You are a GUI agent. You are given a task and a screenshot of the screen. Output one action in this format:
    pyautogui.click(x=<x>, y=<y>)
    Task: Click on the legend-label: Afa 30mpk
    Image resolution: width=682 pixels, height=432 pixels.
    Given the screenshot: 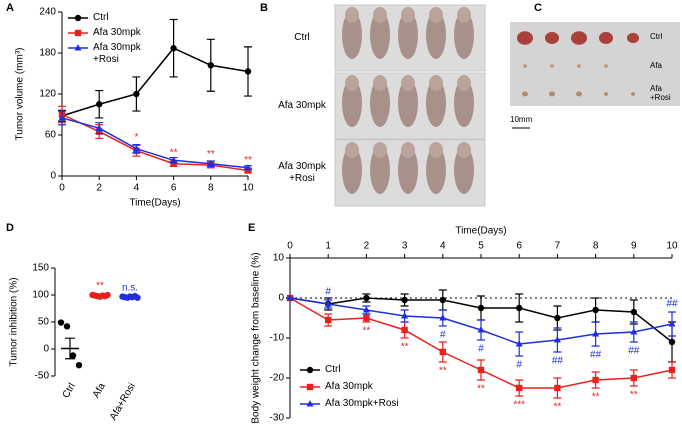 What is the action you would take?
    pyautogui.click(x=349, y=386)
    